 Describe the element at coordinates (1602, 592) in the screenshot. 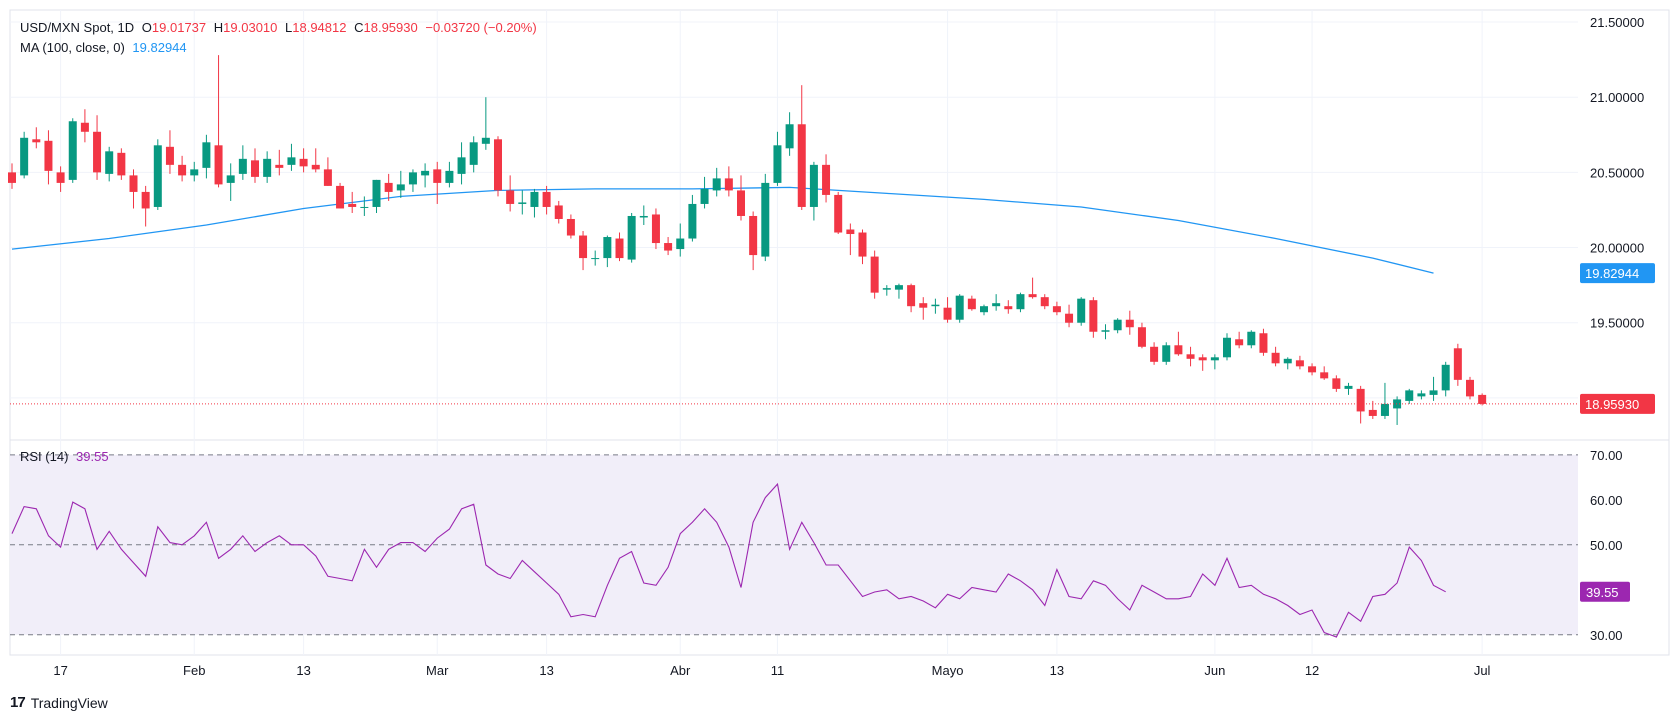

I see `rsi-value-label: 39.55` at that location.